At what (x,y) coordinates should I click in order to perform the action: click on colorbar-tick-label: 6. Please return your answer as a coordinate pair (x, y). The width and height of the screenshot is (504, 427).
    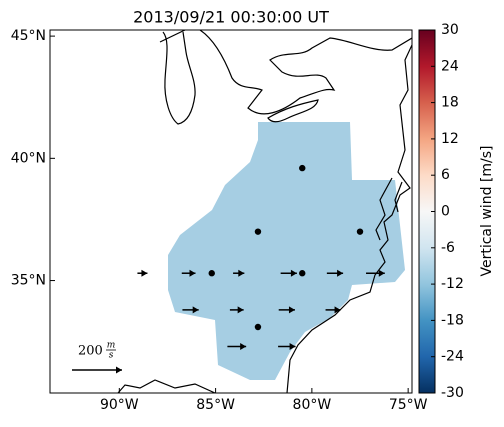
    Looking at the image, I should click on (445, 175).